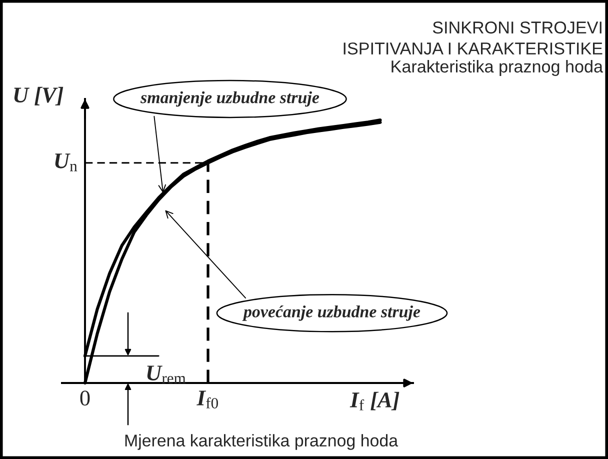 This screenshot has height=459, width=608. What do you see at coordinates (517, 27) in the screenshot?
I see `text: SINKRONI STROJEVI` at bounding box center [517, 27].